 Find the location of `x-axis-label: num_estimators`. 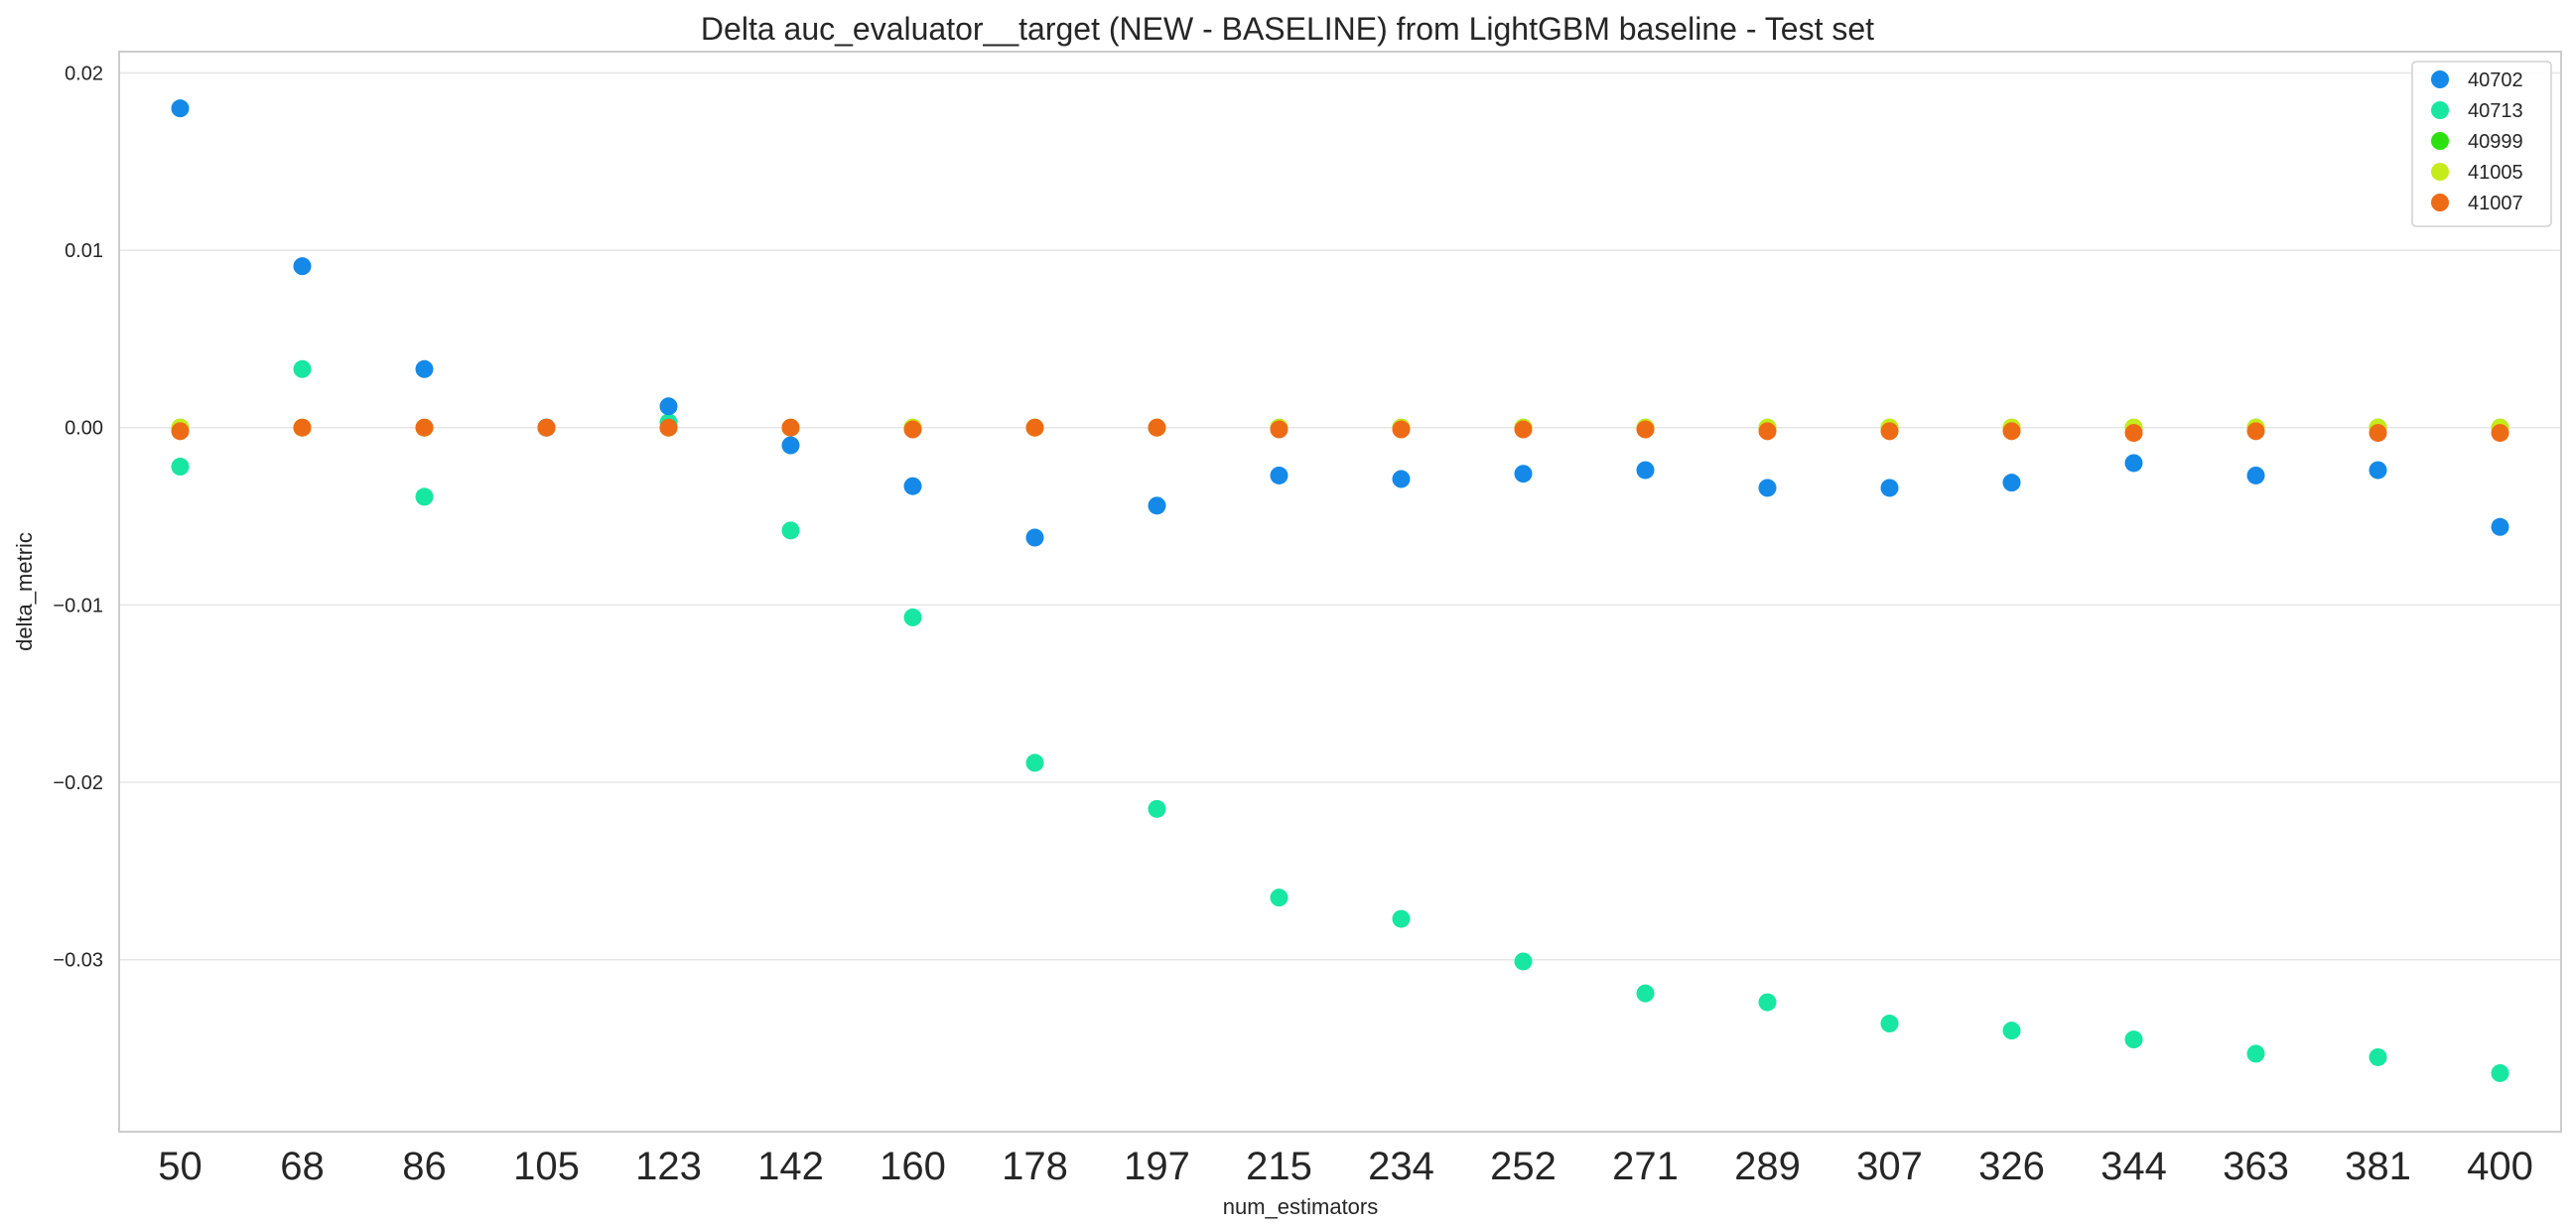

x-axis-label: num_estimators is located at coordinates (1301, 1206).